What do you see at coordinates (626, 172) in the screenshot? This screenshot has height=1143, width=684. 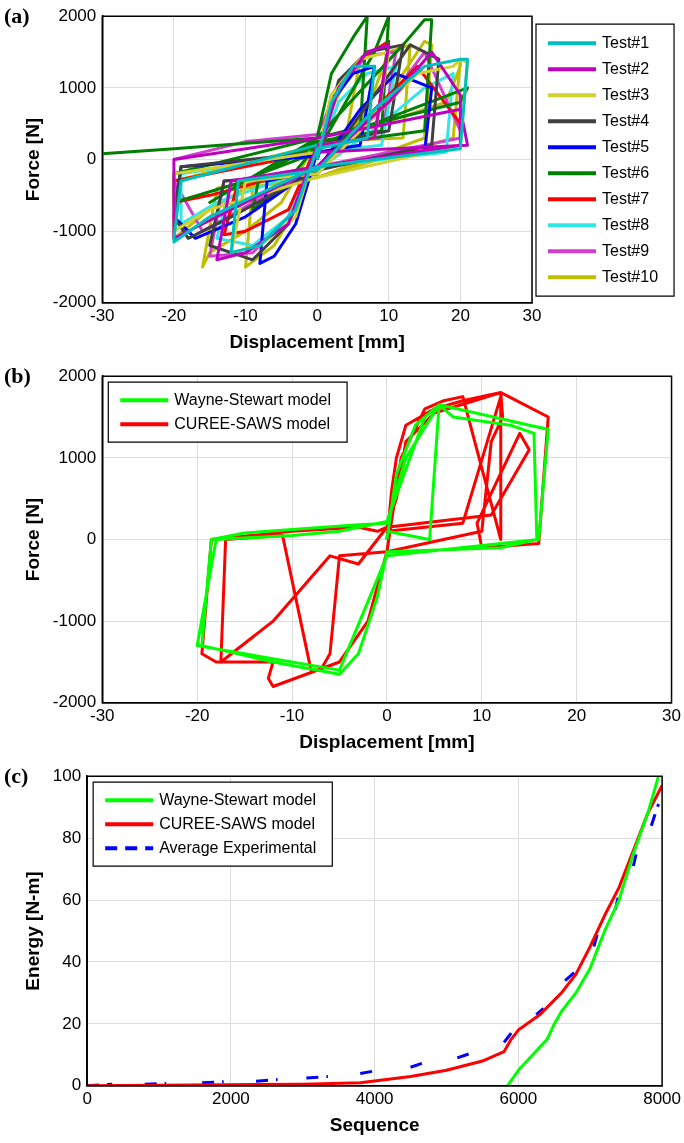 I see `legend-label: Test#6` at bounding box center [626, 172].